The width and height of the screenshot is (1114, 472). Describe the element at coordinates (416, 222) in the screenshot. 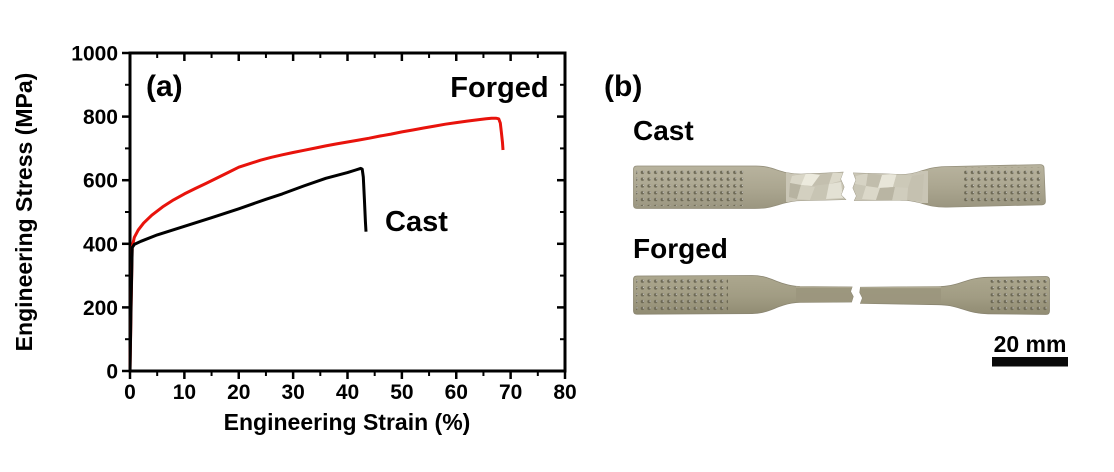

I see `cast-curve-label: Cast` at that location.